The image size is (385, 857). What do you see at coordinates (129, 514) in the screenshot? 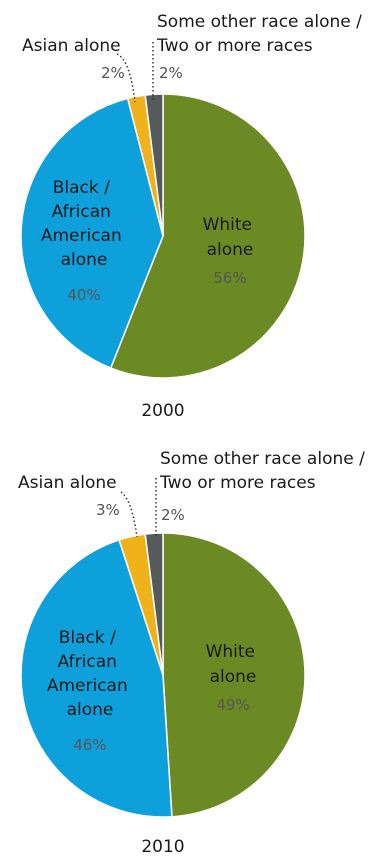
I see `leader-line-asian-alone-2010` at bounding box center [129, 514].